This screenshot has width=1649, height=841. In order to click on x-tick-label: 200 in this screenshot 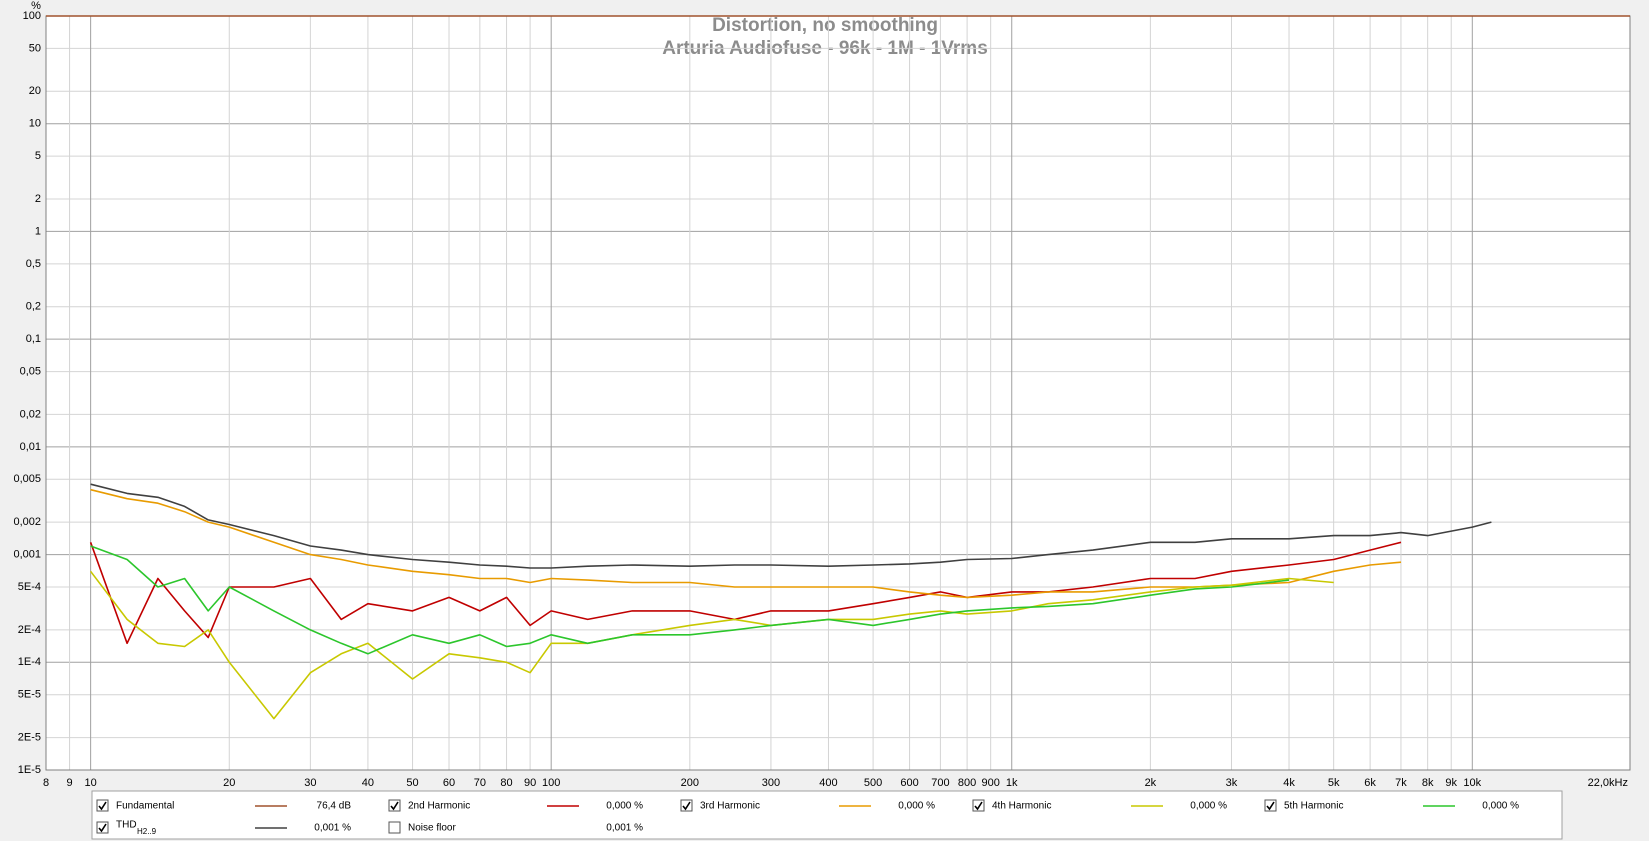, I will do `click(690, 783)`.